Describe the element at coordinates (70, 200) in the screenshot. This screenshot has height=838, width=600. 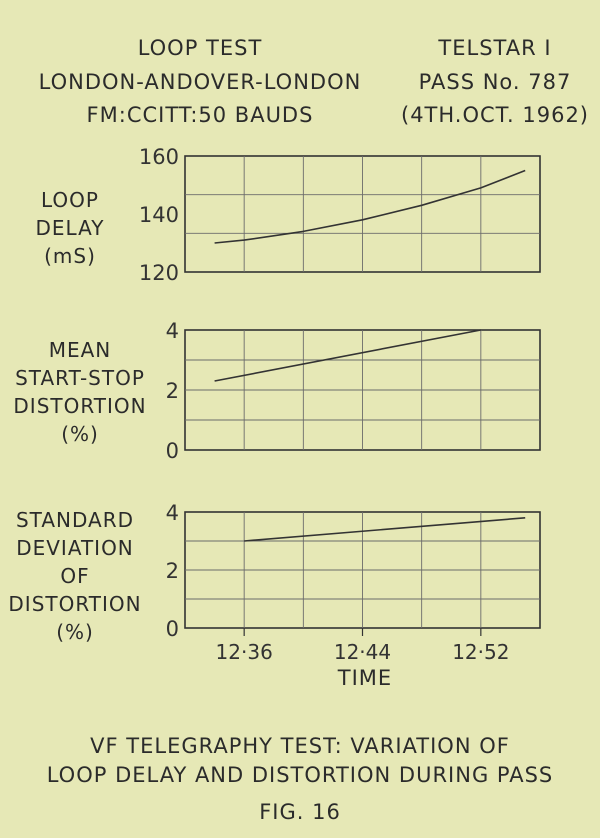
I see `chart-1-ylabel-line: LOOP` at that location.